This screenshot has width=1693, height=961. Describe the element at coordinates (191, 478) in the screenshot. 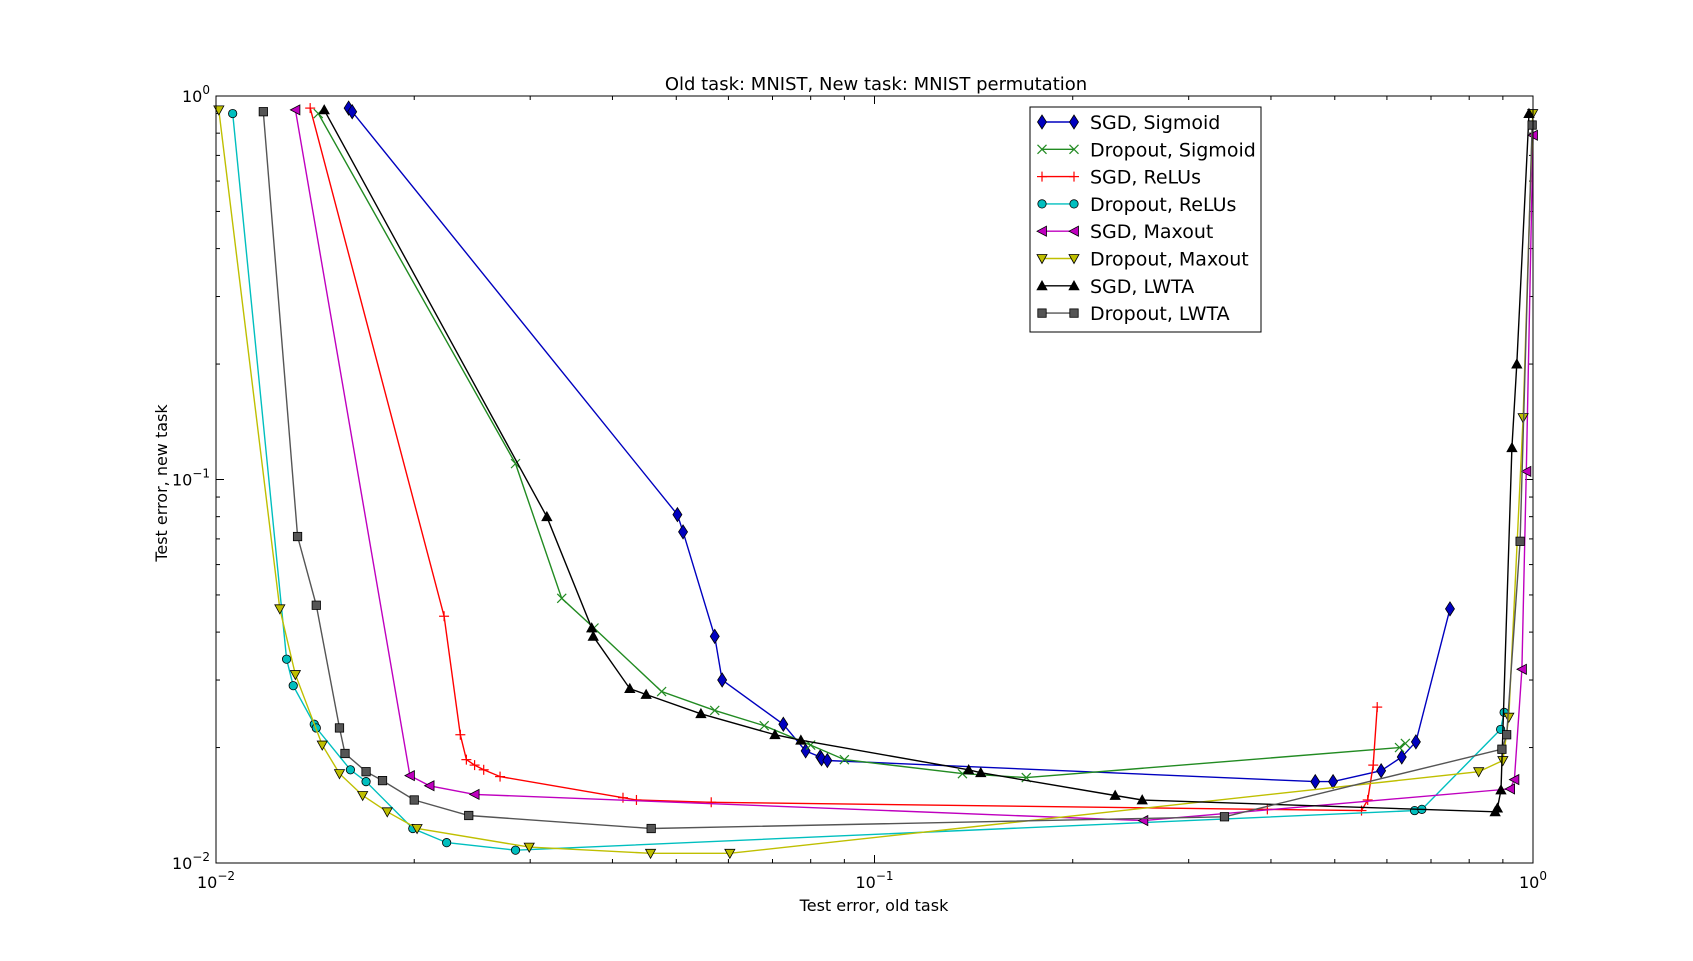

I see `y-tick-label: 10−1` at that location.